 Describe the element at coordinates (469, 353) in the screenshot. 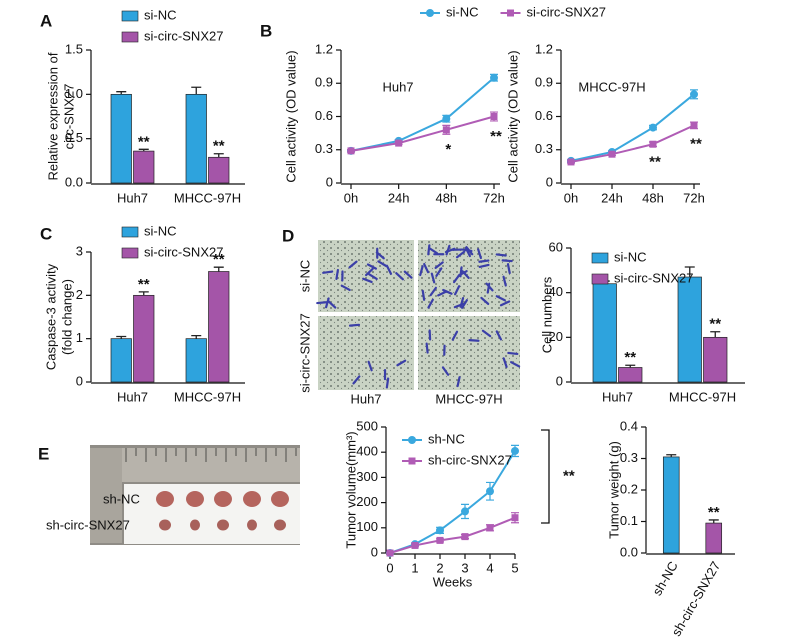

I see `image-tile` at that location.